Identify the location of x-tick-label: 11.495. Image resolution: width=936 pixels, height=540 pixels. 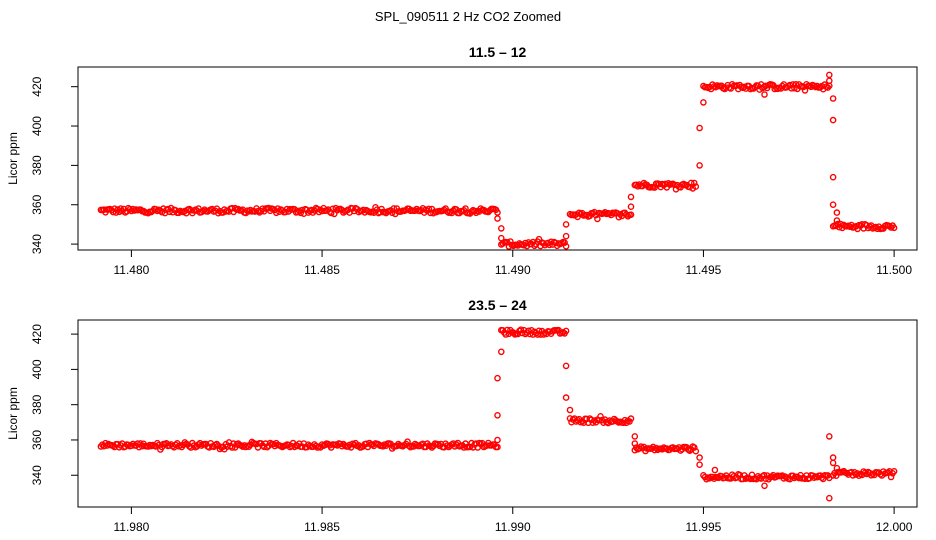
(704, 270).